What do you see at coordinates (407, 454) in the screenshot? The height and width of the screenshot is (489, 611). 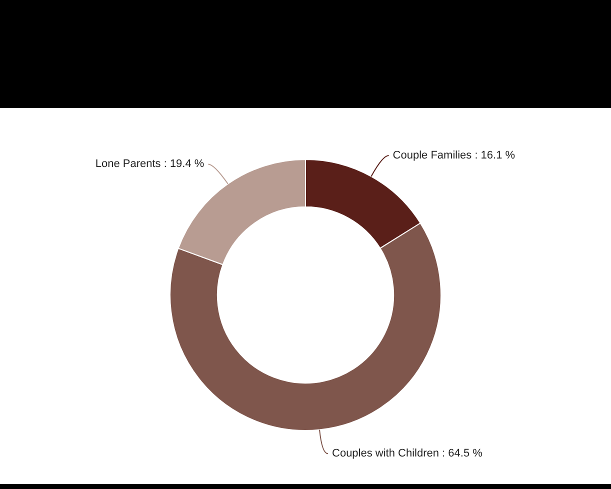 I see `slice-label: Couples with Children : 64.5 %` at bounding box center [407, 454].